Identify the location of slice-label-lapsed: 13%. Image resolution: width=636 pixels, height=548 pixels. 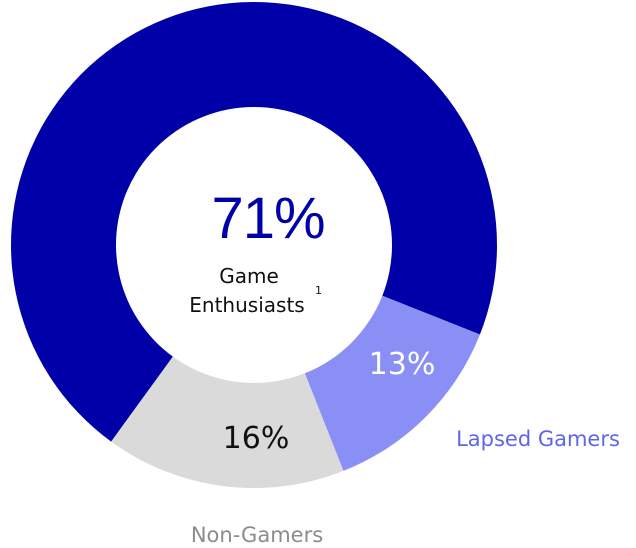
(402, 364).